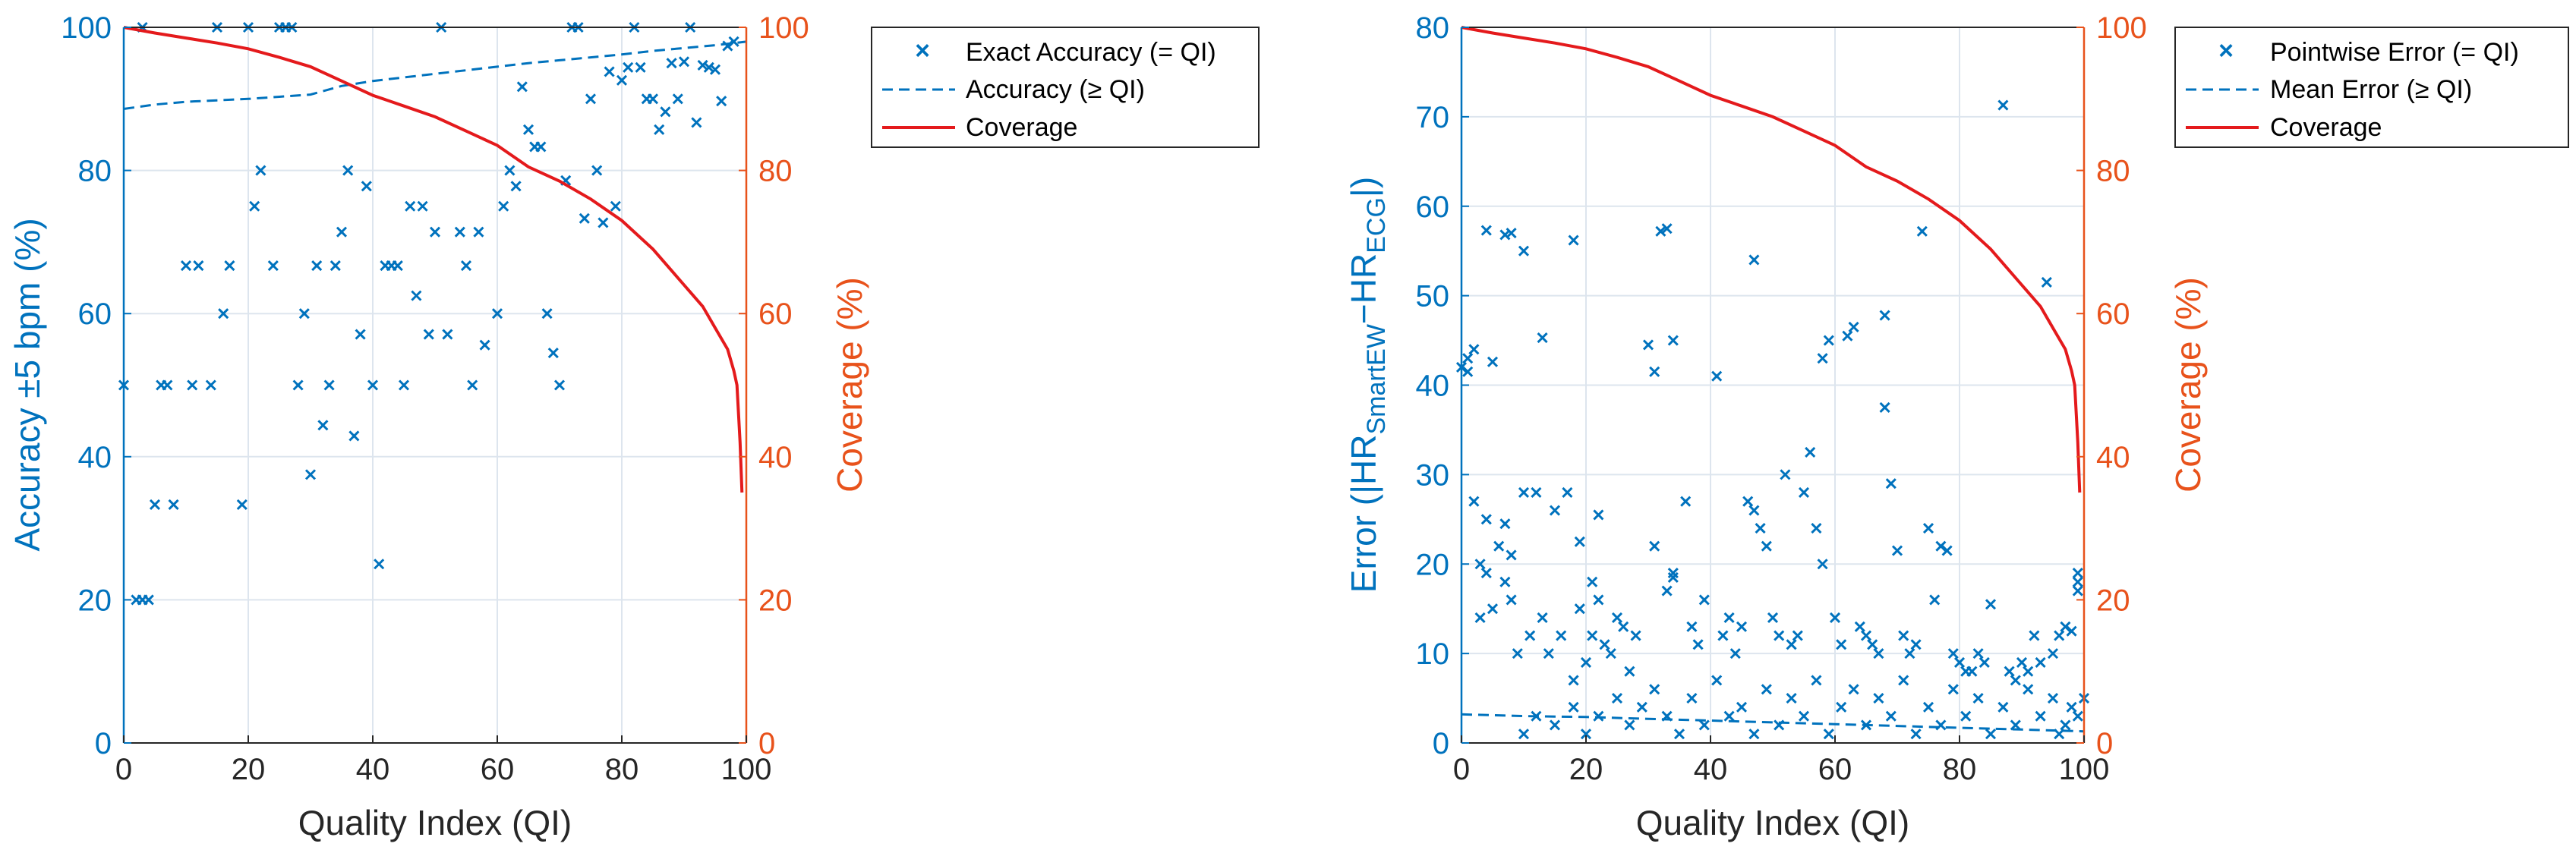 The width and height of the screenshot is (2576, 853). I want to click on ylabel-part-end: |), so click(1363, 187).